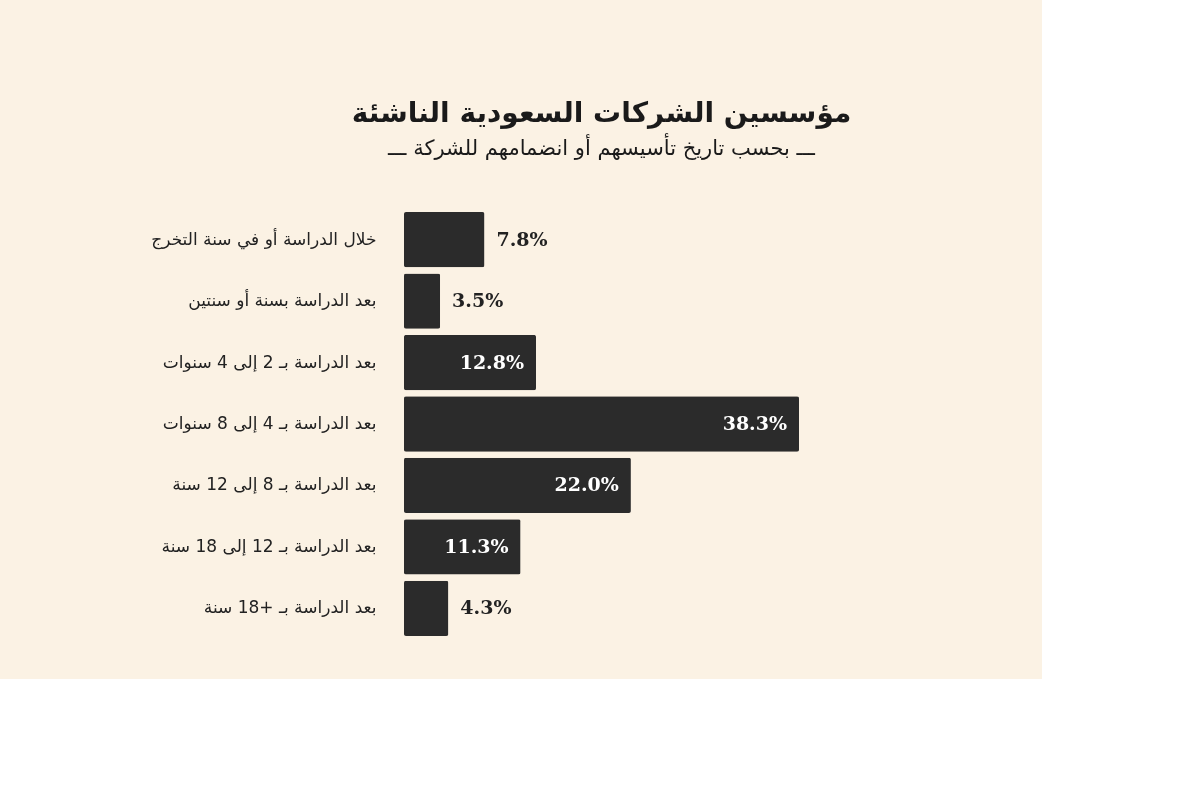  Describe the element at coordinates (586, 484) in the screenshot. I see `data-label: 22.0%` at that location.